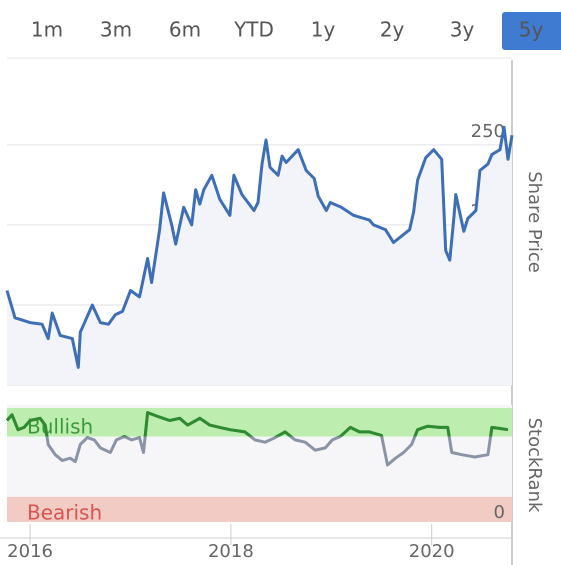  What do you see at coordinates (499, 512) in the screenshot?
I see `y-tick-label: 0` at bounding box center [499, 512].